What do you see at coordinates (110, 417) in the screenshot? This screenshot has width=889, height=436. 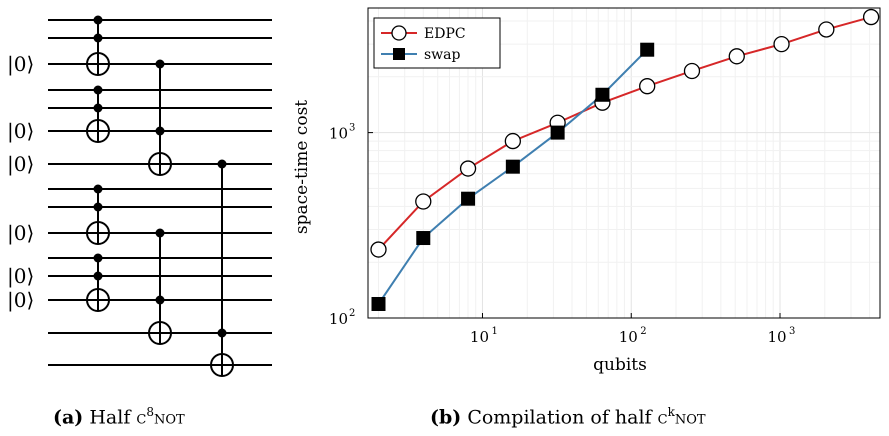 I see `caption-a-text: Half` at bounding box center [110, 417].